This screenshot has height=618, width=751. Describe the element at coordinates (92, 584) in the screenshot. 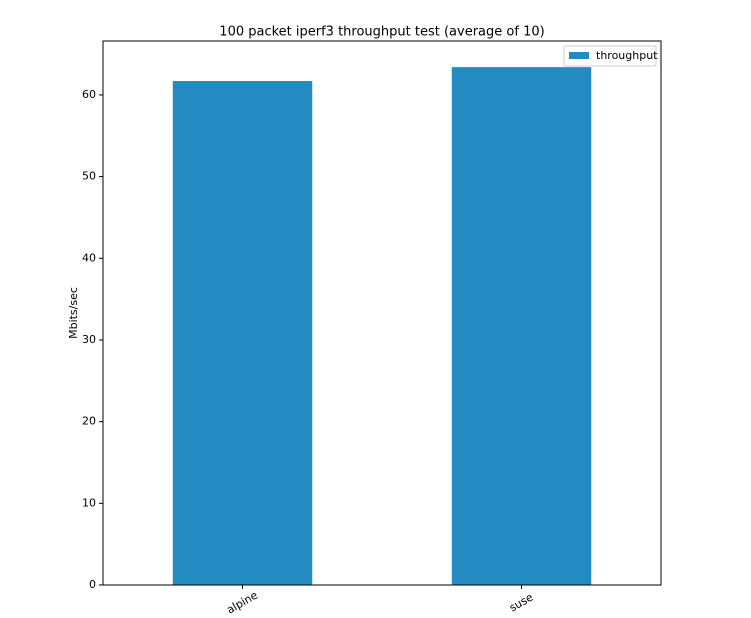

I see `y-tick-label: 0` at that location.